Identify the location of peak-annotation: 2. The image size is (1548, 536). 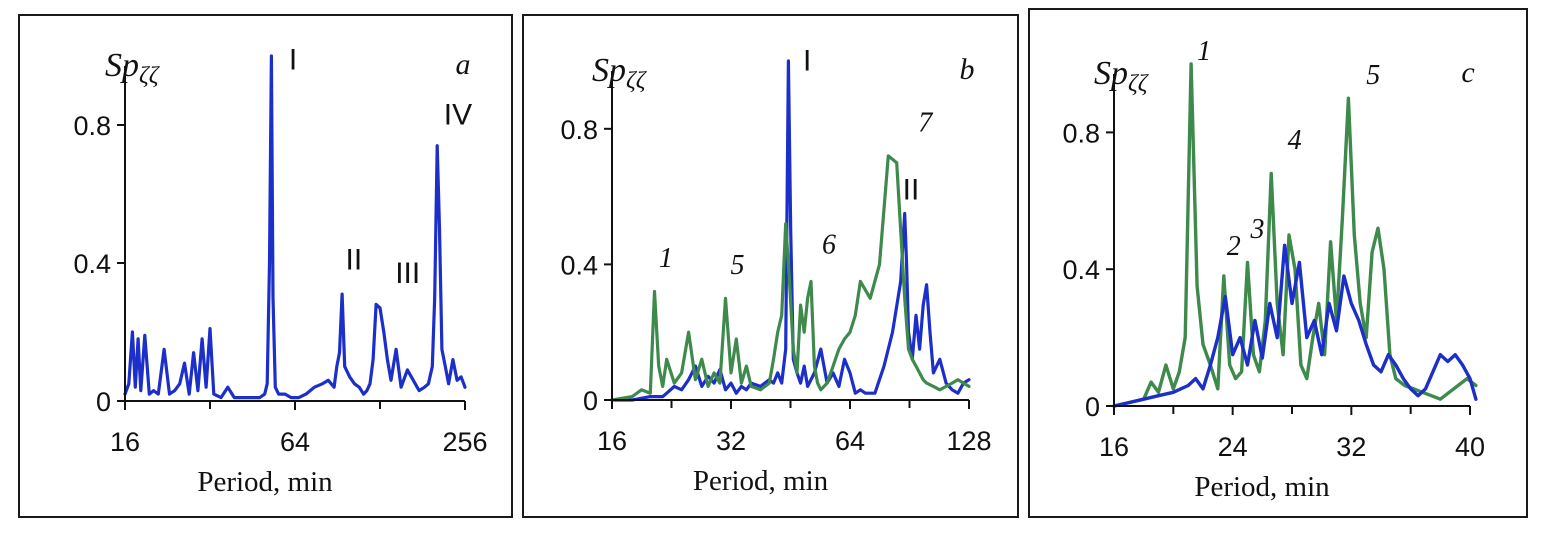
(1234, 246).